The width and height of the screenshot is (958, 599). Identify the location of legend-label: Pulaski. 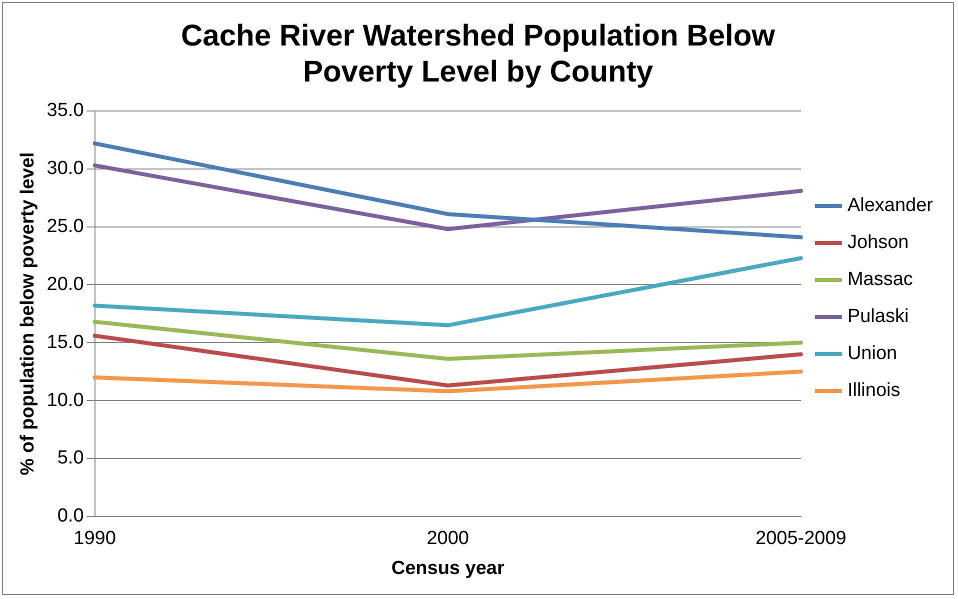
(878, 317).